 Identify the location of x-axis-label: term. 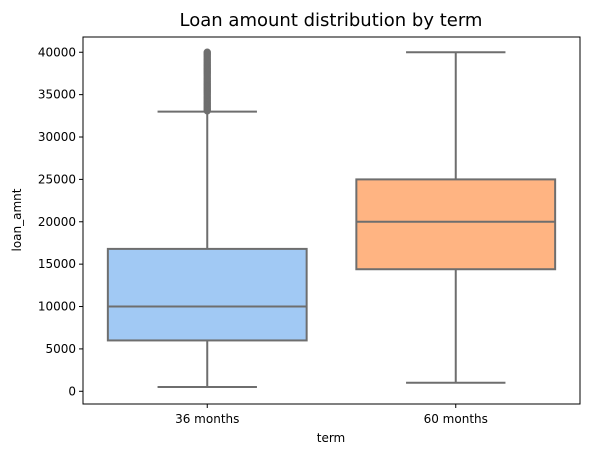
(331, 438).